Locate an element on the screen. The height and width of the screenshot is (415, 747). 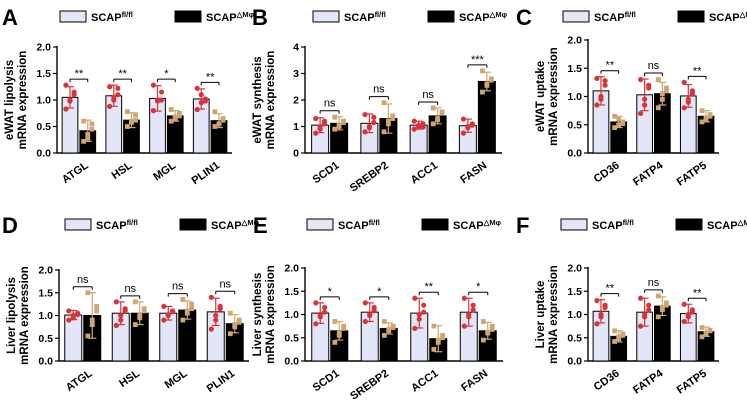
sig-label: *** is located at coordinates (478, 60).